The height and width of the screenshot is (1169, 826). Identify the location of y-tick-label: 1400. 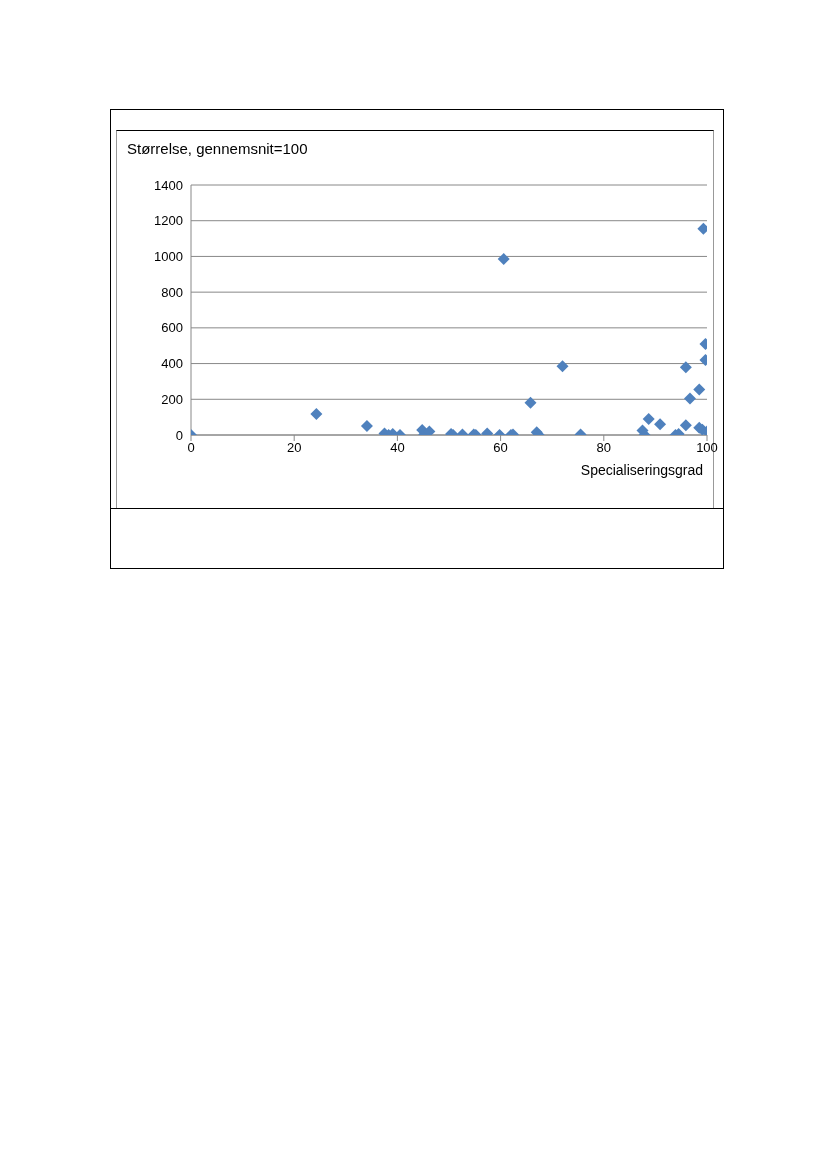
(168, 185).